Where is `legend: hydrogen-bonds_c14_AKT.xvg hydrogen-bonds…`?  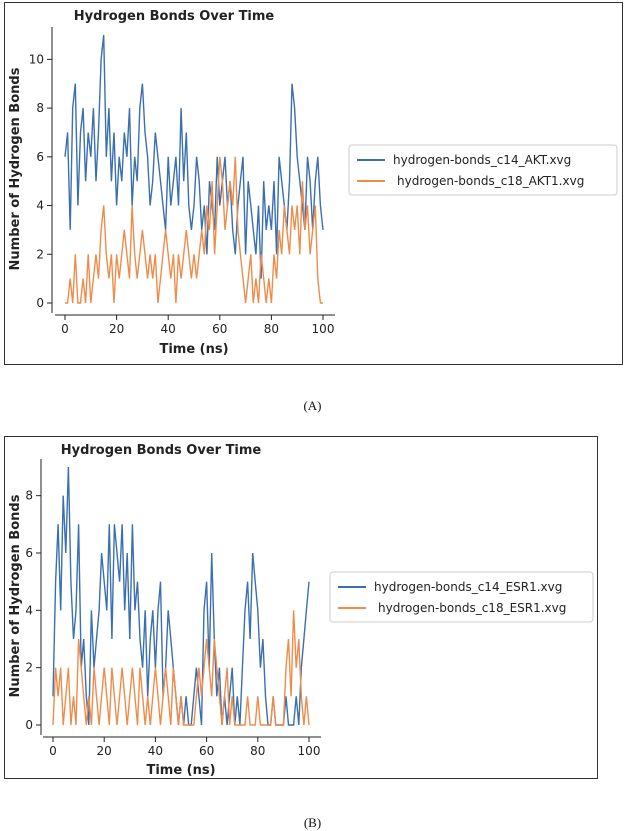 legend: hydrogen-bonds_c14_AKT.xvg hydrogen-bonds… is located at coordinates (483, 170).